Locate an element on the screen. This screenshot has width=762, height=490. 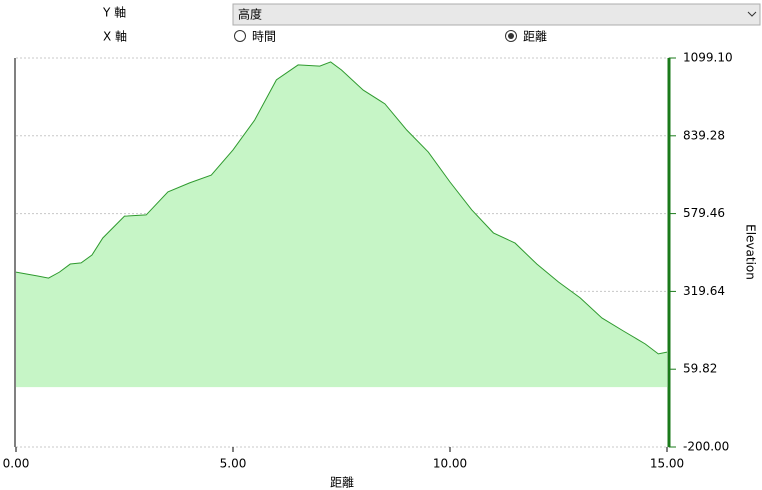
radio-label: 距離 is located at coordinates (535, 37).